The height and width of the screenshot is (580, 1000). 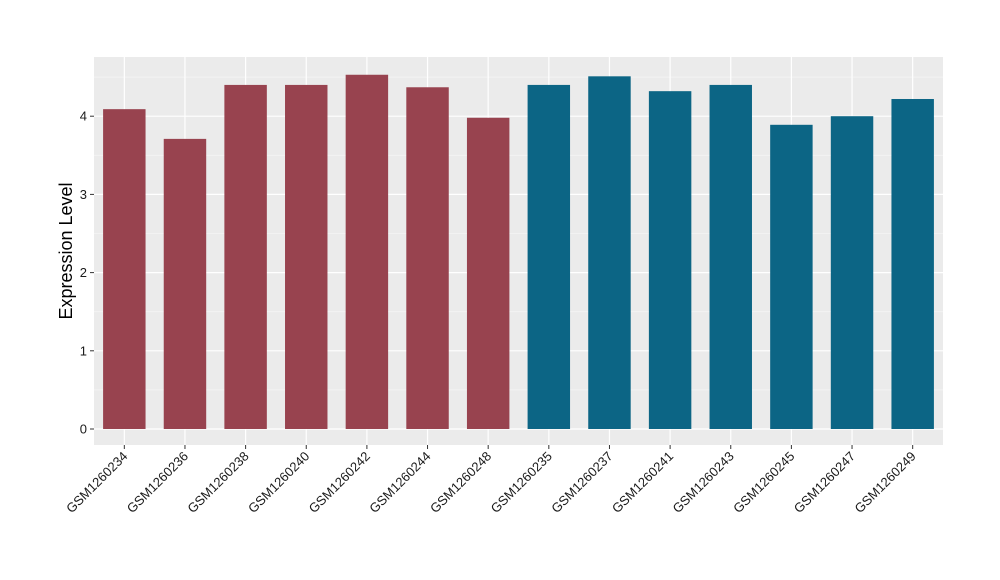 What do you see at coordinates (581, 482) in the screenshot?
I see `x-tick-label: GSM1260237` at bounding box center [581, 482].